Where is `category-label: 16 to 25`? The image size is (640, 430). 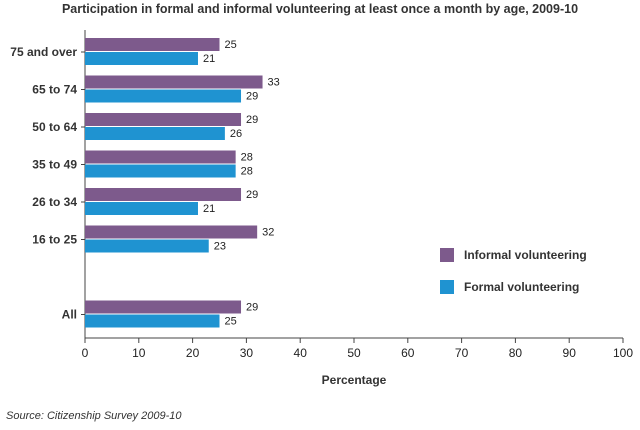
category-label: 16 to 25 is located at coordinates (54, 240).